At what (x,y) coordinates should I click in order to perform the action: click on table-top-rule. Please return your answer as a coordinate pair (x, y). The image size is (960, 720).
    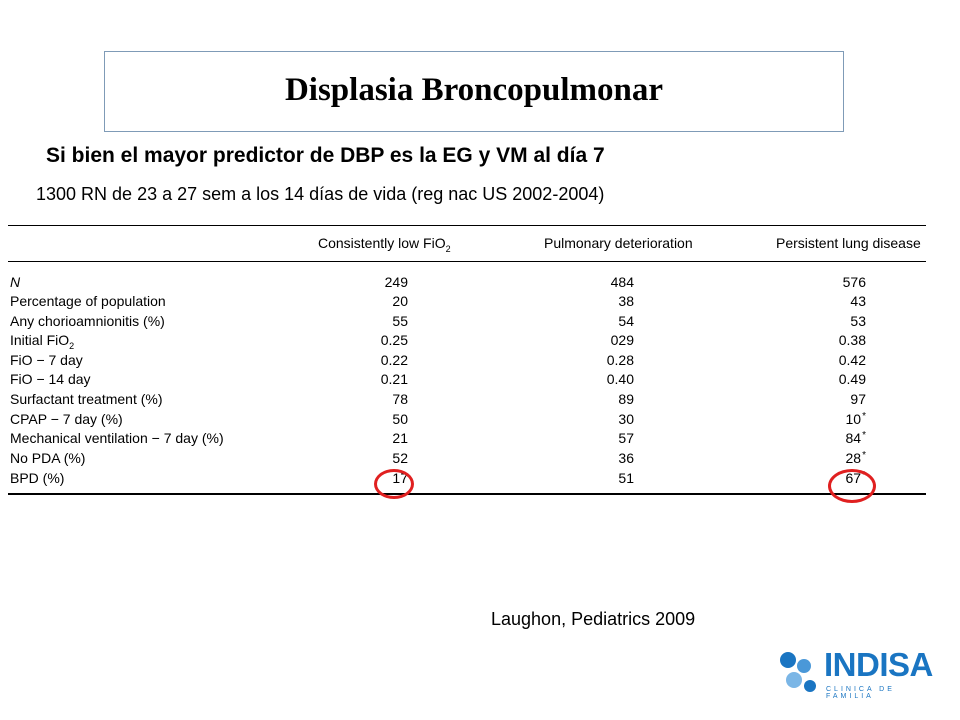
    Looking at the image, I should click on (467, 225).